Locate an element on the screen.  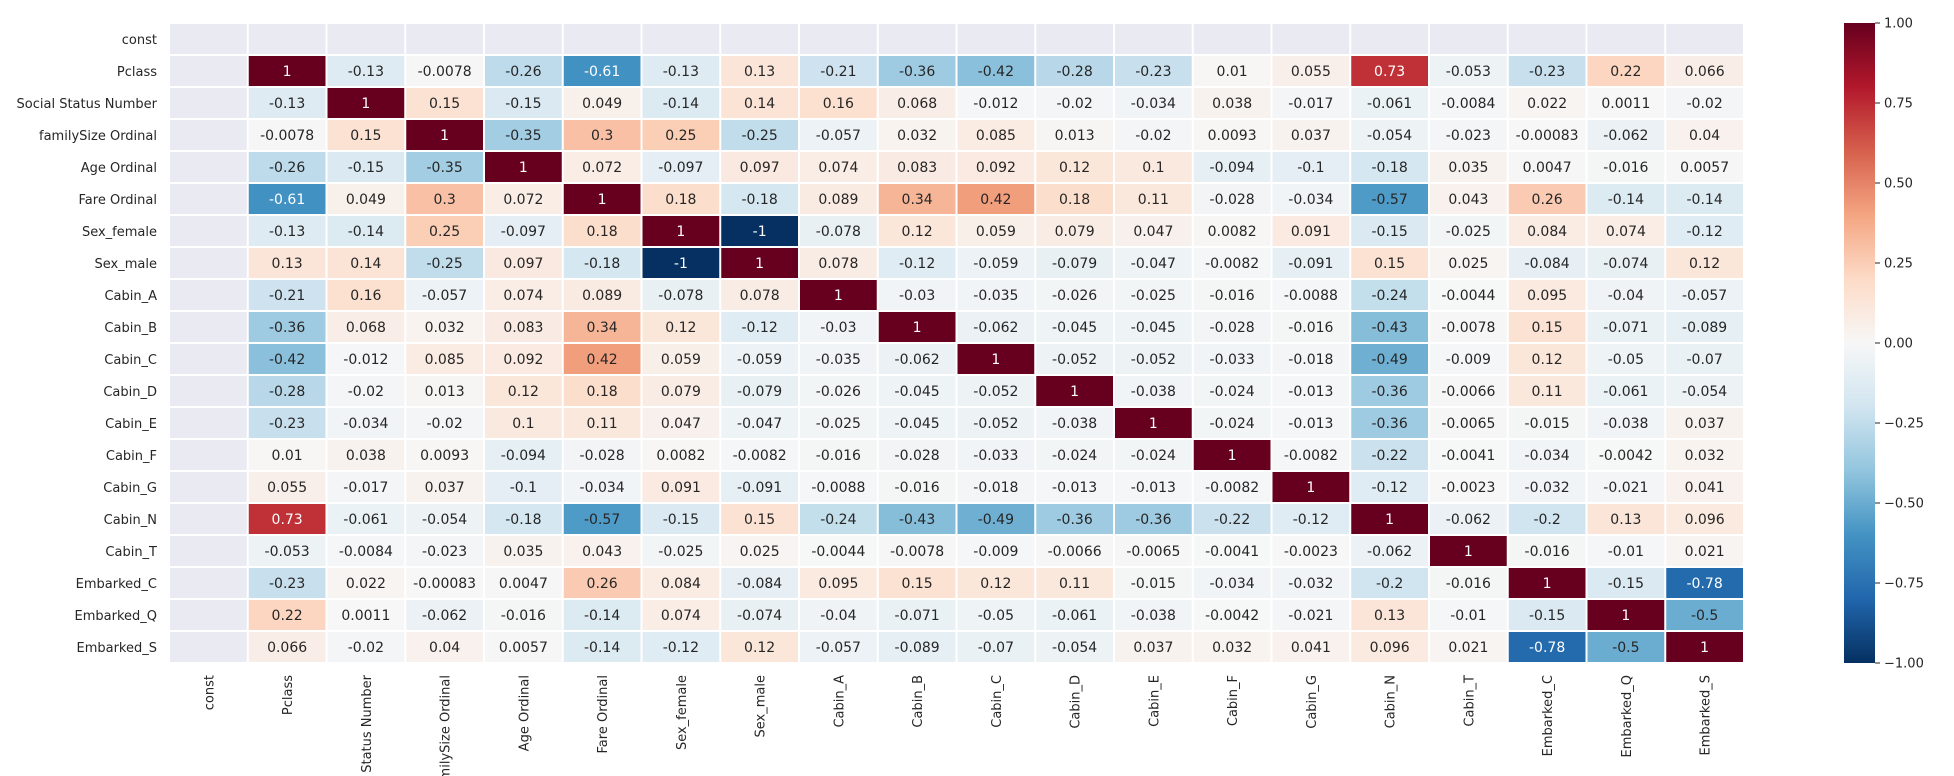
cell-value-label: 0.035 is located at coordinates (523, 552).